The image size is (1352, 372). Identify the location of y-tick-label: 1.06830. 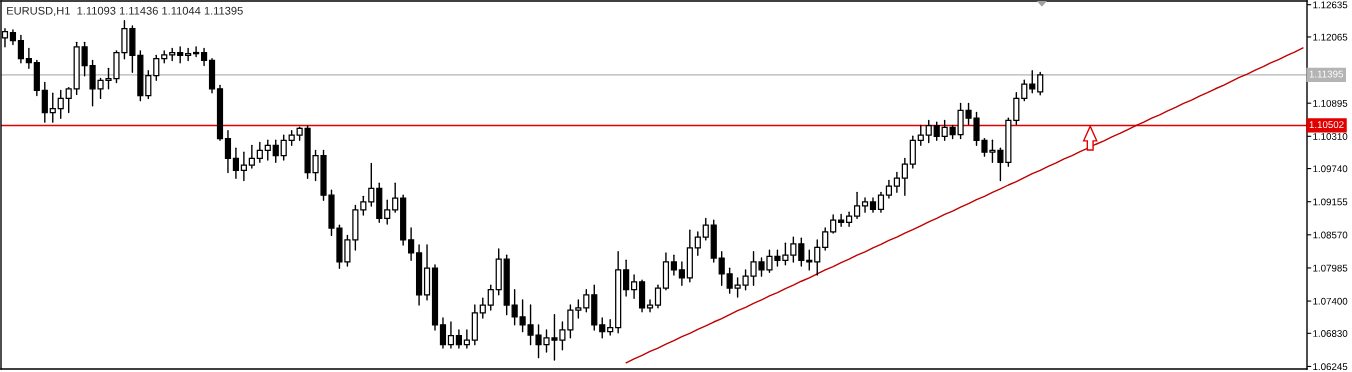
(1330, 333).